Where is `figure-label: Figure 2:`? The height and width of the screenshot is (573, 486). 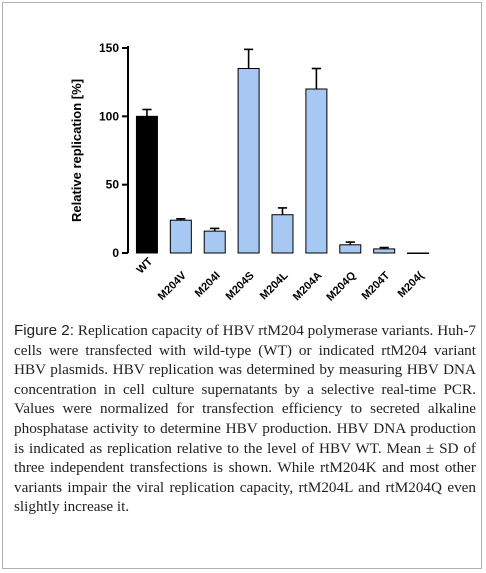 figure-label: Figure 2: is located at coordinates (44, 330).